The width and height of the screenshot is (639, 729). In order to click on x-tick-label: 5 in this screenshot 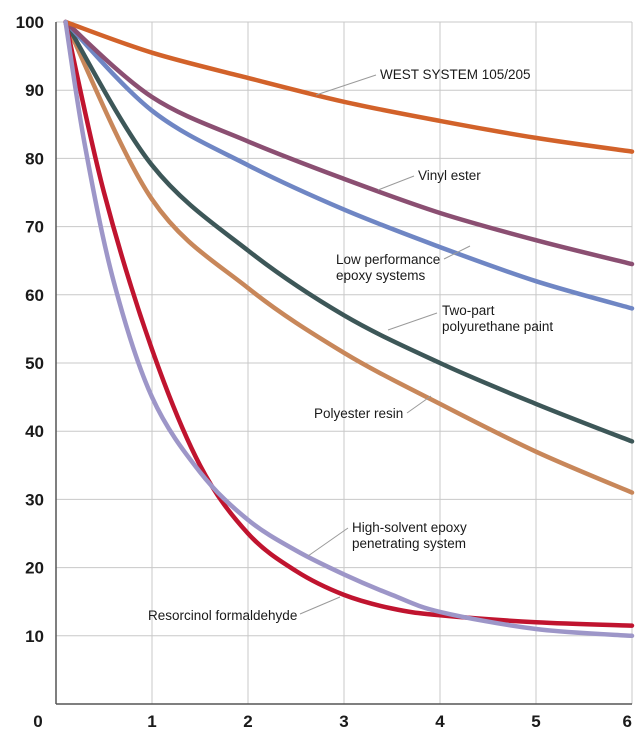, I will do `click(535, 720)`.